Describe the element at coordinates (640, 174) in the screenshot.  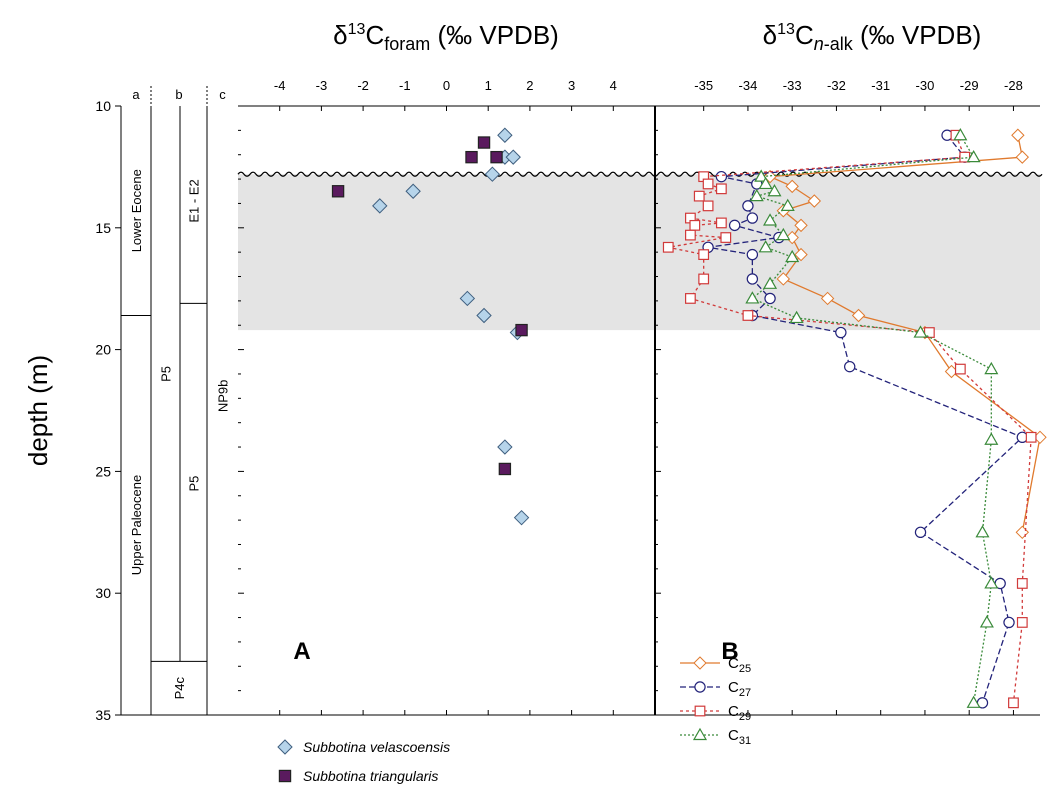
I see `unconformity-line` at that location.